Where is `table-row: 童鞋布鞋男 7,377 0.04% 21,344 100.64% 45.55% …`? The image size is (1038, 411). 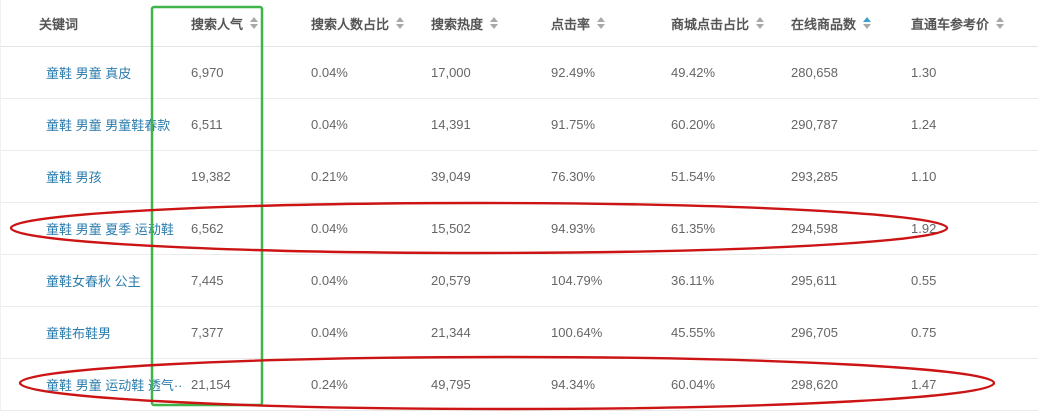
table-row: 童鞋布鞋男 7,377 0.04% 21,344 100.64% 45.55% … is located at coordinates (519, 332).